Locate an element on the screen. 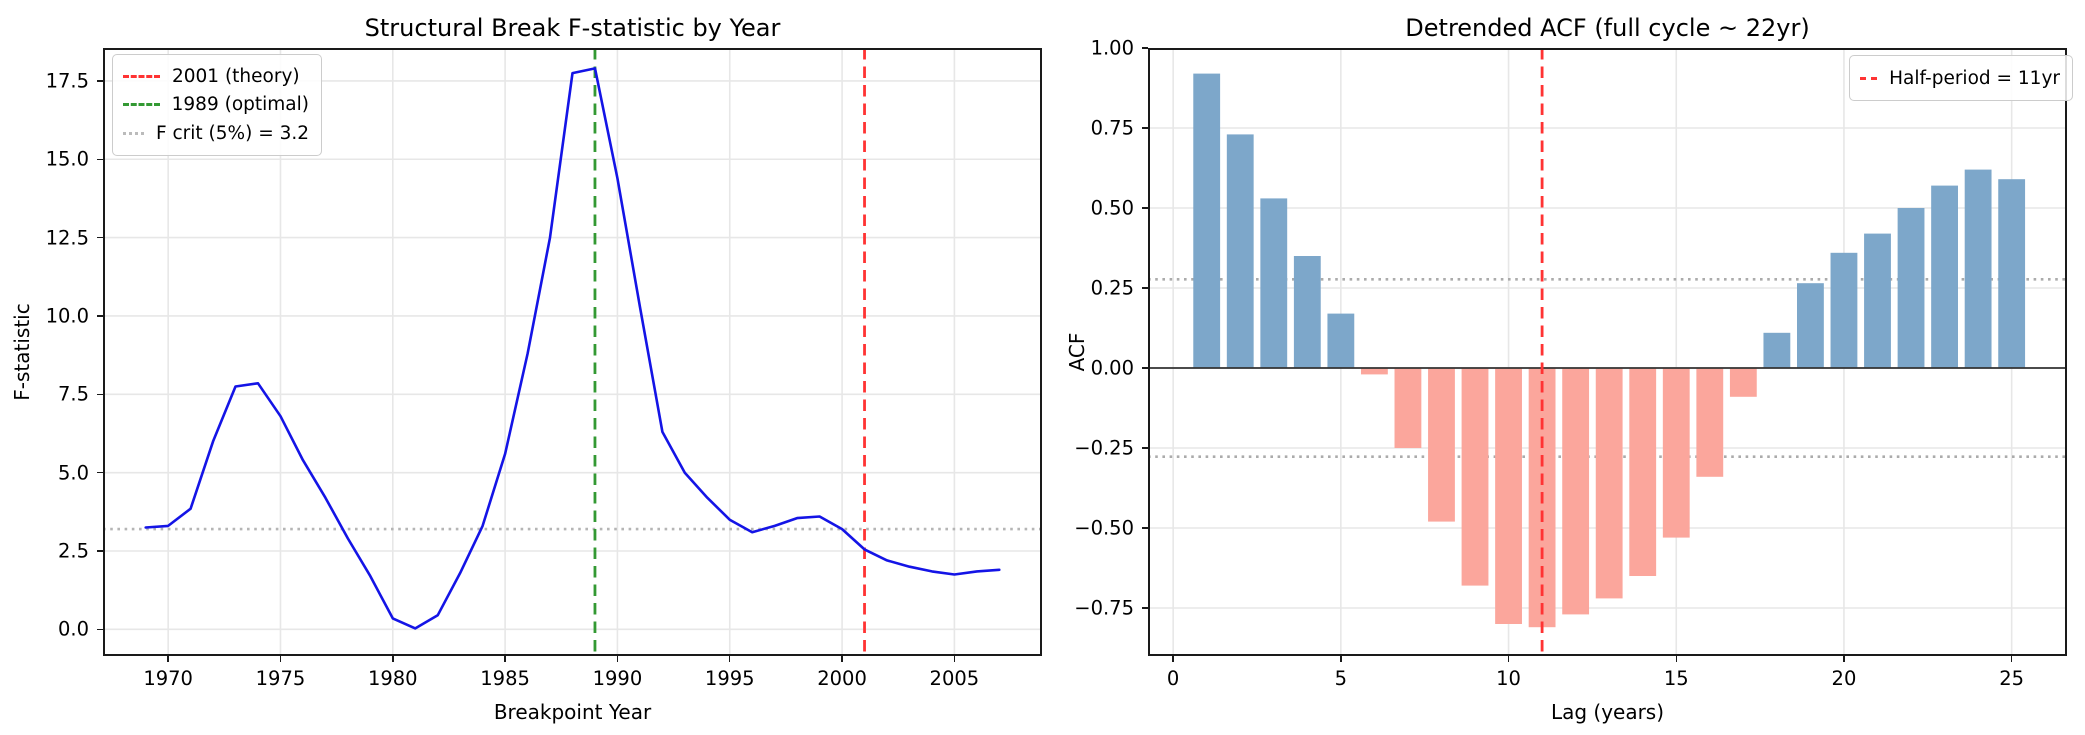 This screenshot has width=2085, height=735. legend-entry-half-period: Half-period = 11yr is located at coordinates (1960, 78).